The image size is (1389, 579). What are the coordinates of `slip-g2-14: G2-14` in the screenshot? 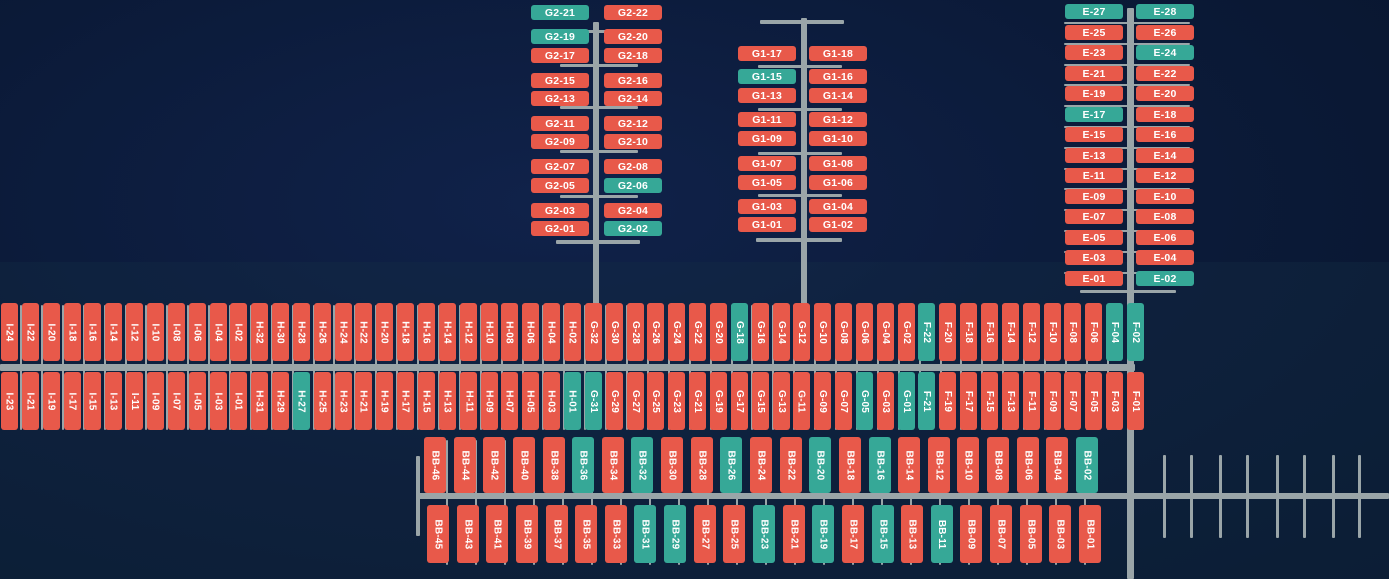 It's located at (633, 98).